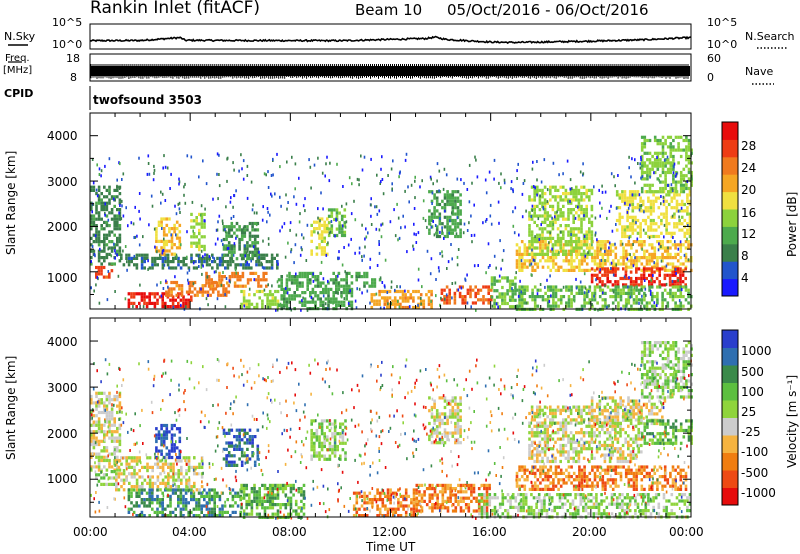 The height and width of the screenshot is (554, 800). I want to click on xtick-0000: 00:00, so click(90, 532).